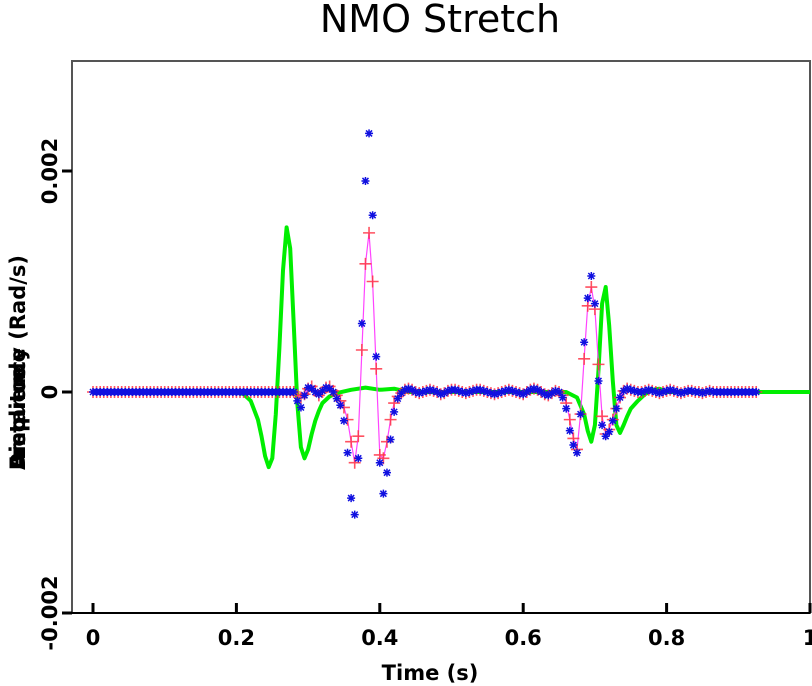 The height and width of the screenshot is (686, 812). I want to click on y-axis-label: Amplitude, so click(18, 409).